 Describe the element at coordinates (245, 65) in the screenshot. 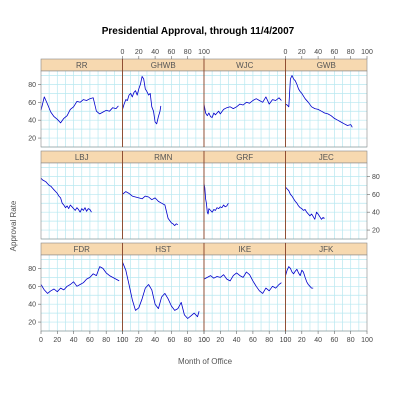

I see `panel-title: WJC` at that location.